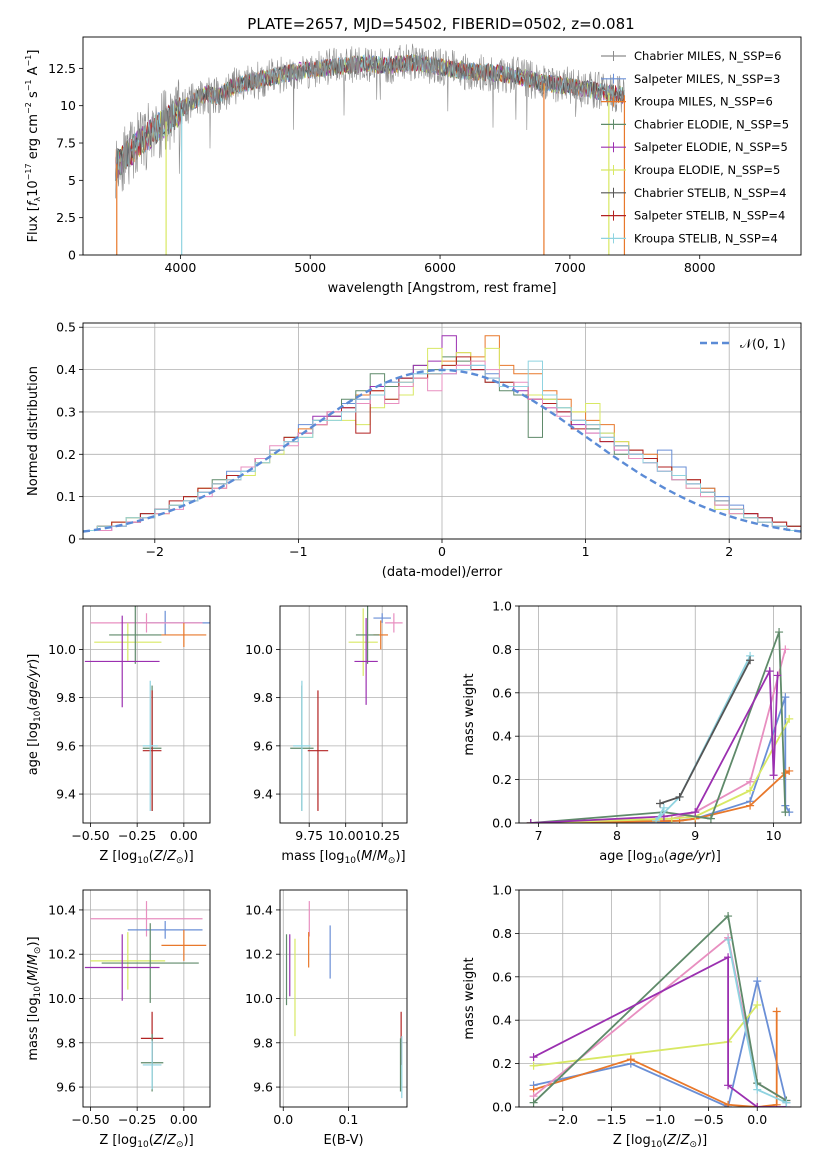 The height and width of the screenshot is (1170, 819). Describe the element at coordinates (709, 216) in the screenshot. I see `legend-label: Salpeter STELIB, N_SSP=4` at that location.